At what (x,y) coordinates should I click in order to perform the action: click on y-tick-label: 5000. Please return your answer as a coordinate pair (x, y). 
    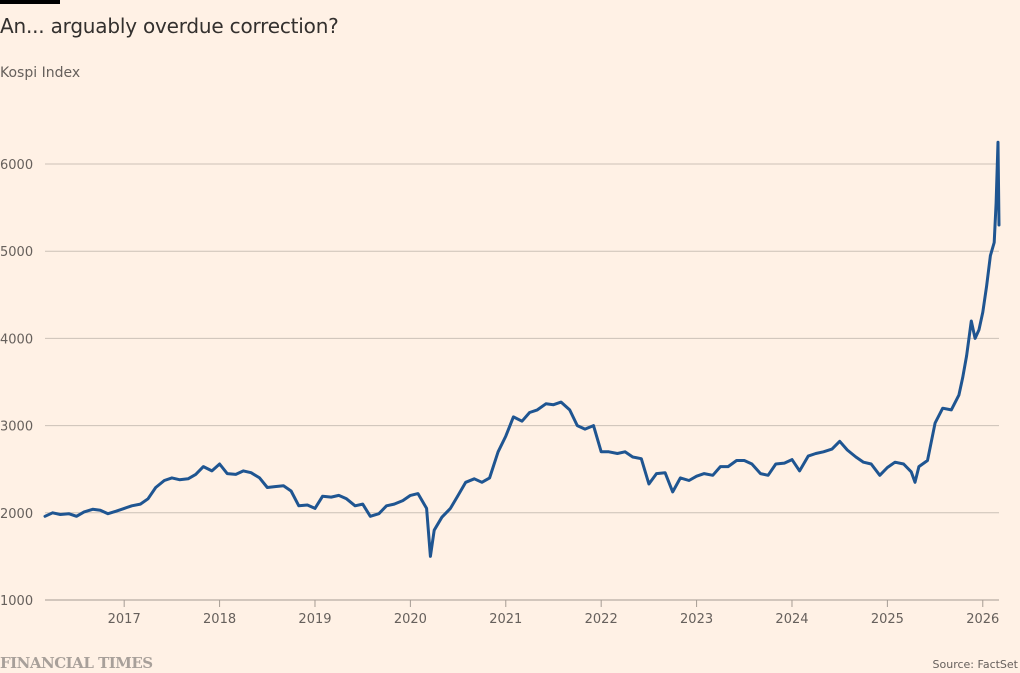
    Looking at the image, I should click on (16, 252).